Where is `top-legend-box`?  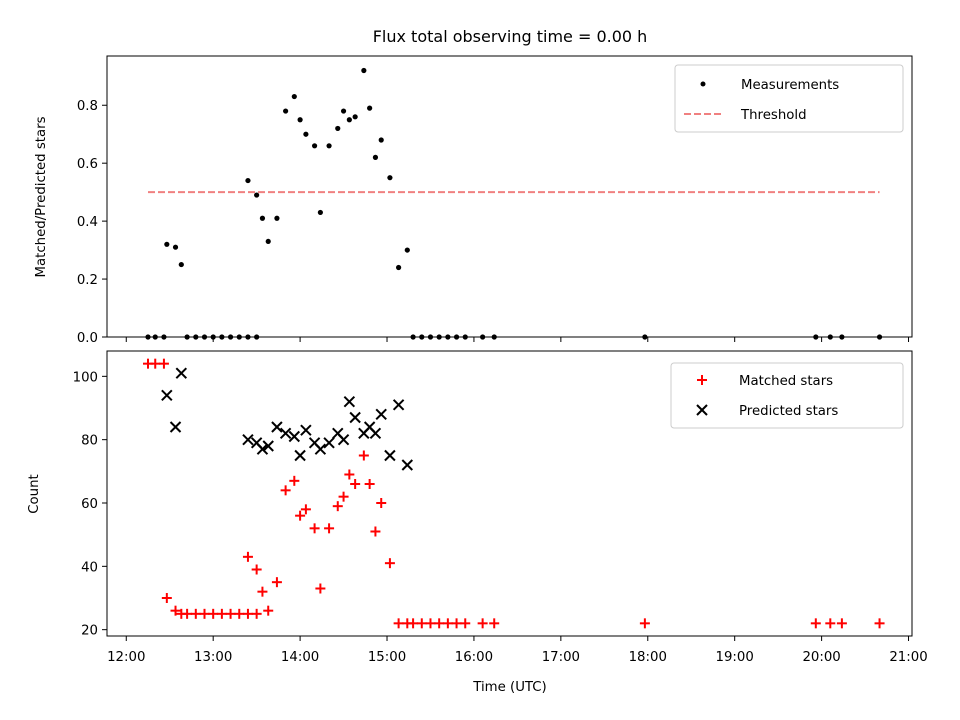 top-legend-box is located at coordinates (789, 98).